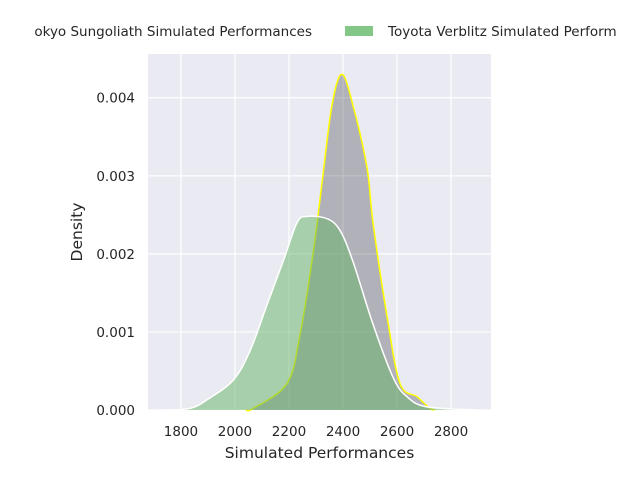 The image size is (640, 480). I want to click on x-tick-label: 2600, so click(397, 432).